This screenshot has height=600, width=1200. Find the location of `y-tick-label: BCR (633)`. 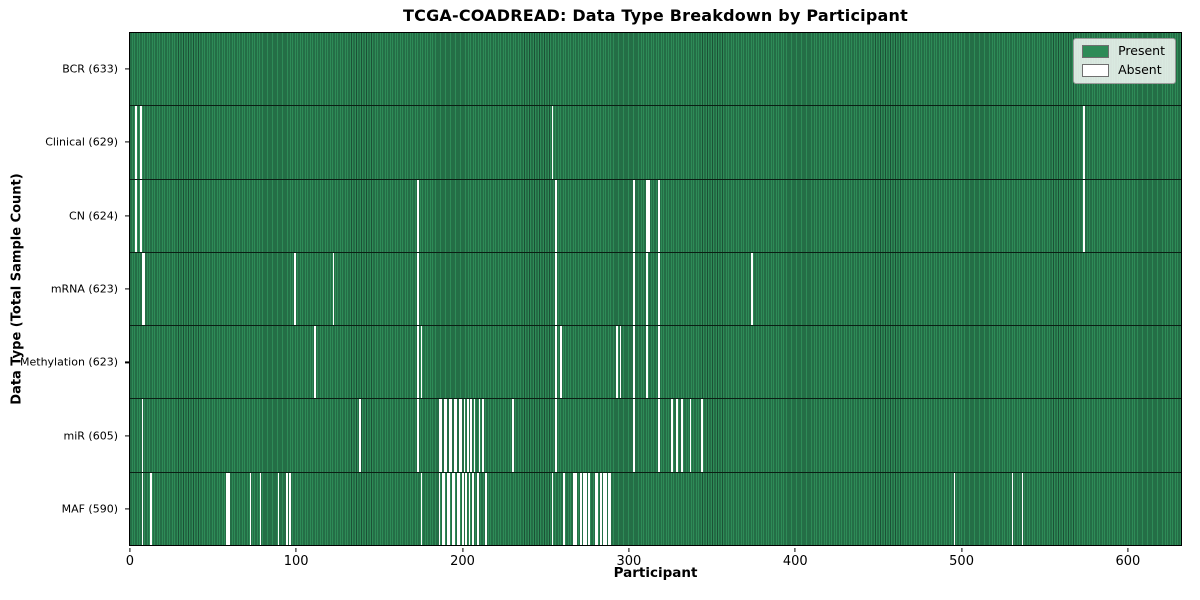

y-tick-label: BCR (633) is located at coordinates (90, 69).